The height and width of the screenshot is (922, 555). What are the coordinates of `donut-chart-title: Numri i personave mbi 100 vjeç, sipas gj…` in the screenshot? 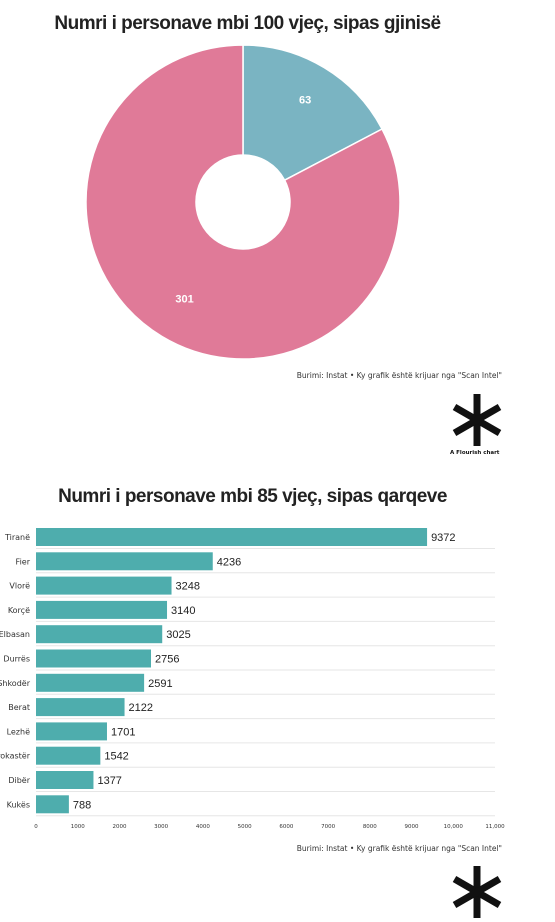 It's located at (247, 23).